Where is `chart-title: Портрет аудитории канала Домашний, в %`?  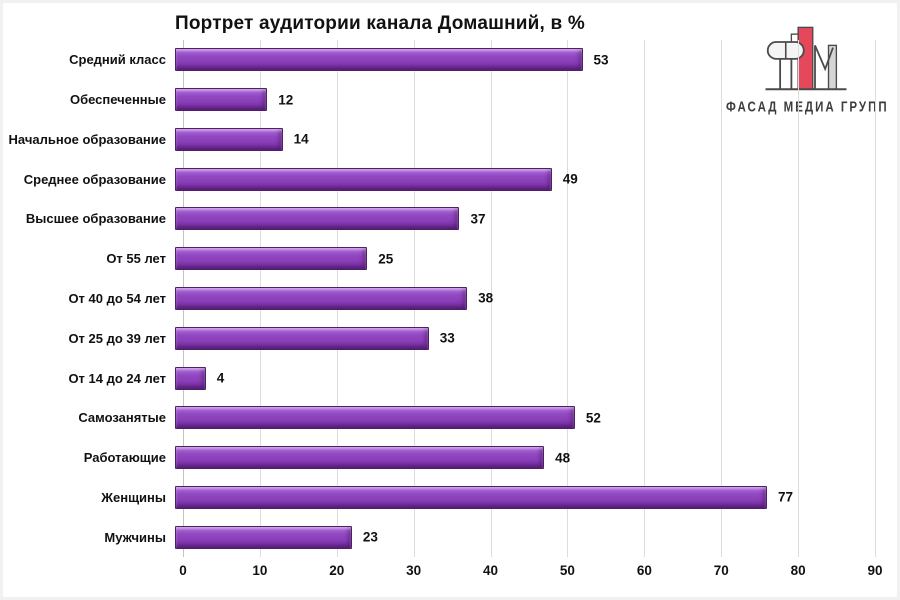 chart-title: Портрет аудитории канала Домашний, в % is located at coordinates (380, 23).